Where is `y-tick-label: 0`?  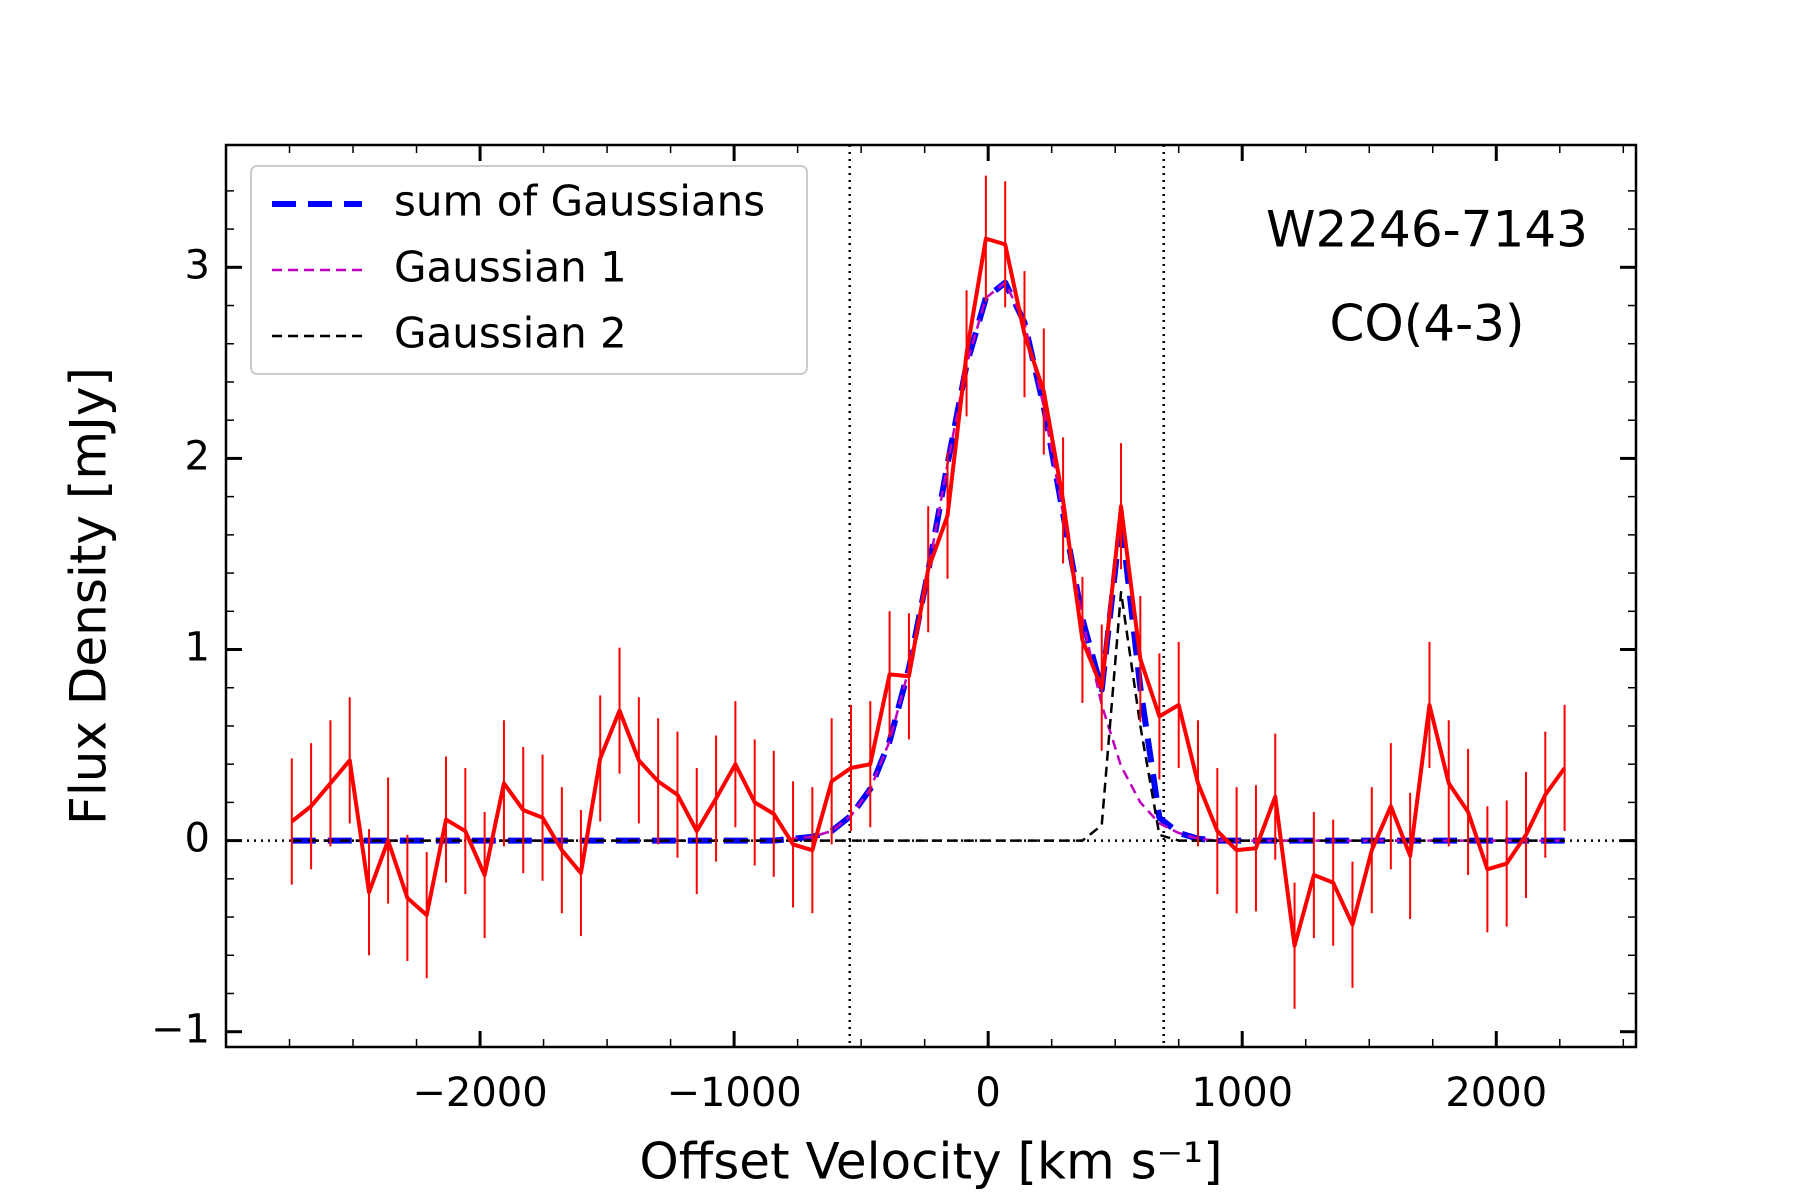
y-tick-label: 0 is located at coordinates (197, 839).